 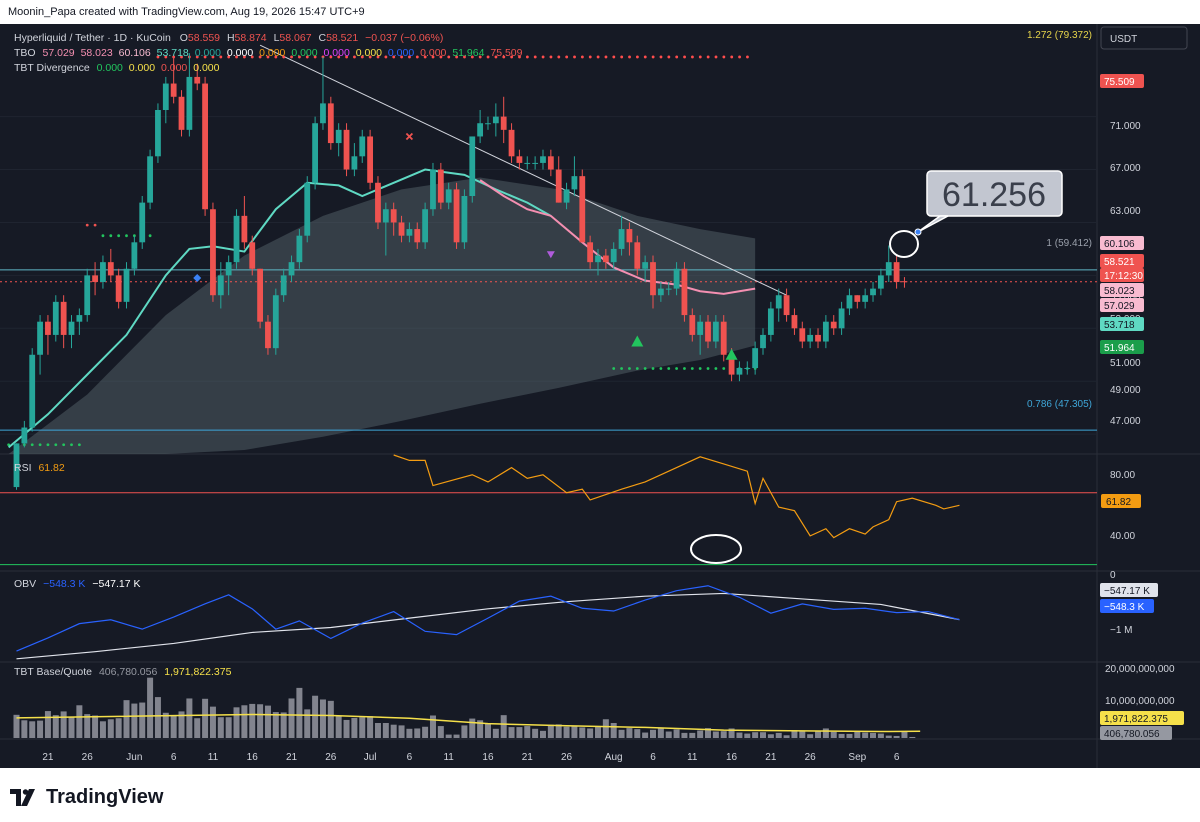 I want to click on currency-selector: USDT, so click(x=1144, y=38).